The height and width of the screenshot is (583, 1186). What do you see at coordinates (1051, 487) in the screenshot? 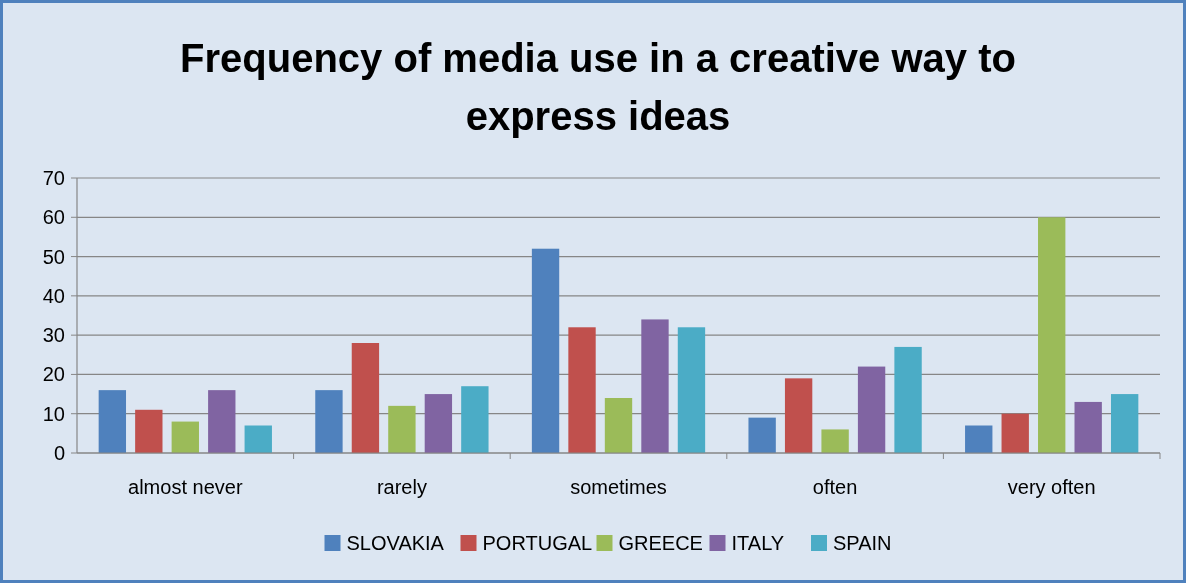
I see `x-tick-label: very often` at bounding box center [1051, 487].